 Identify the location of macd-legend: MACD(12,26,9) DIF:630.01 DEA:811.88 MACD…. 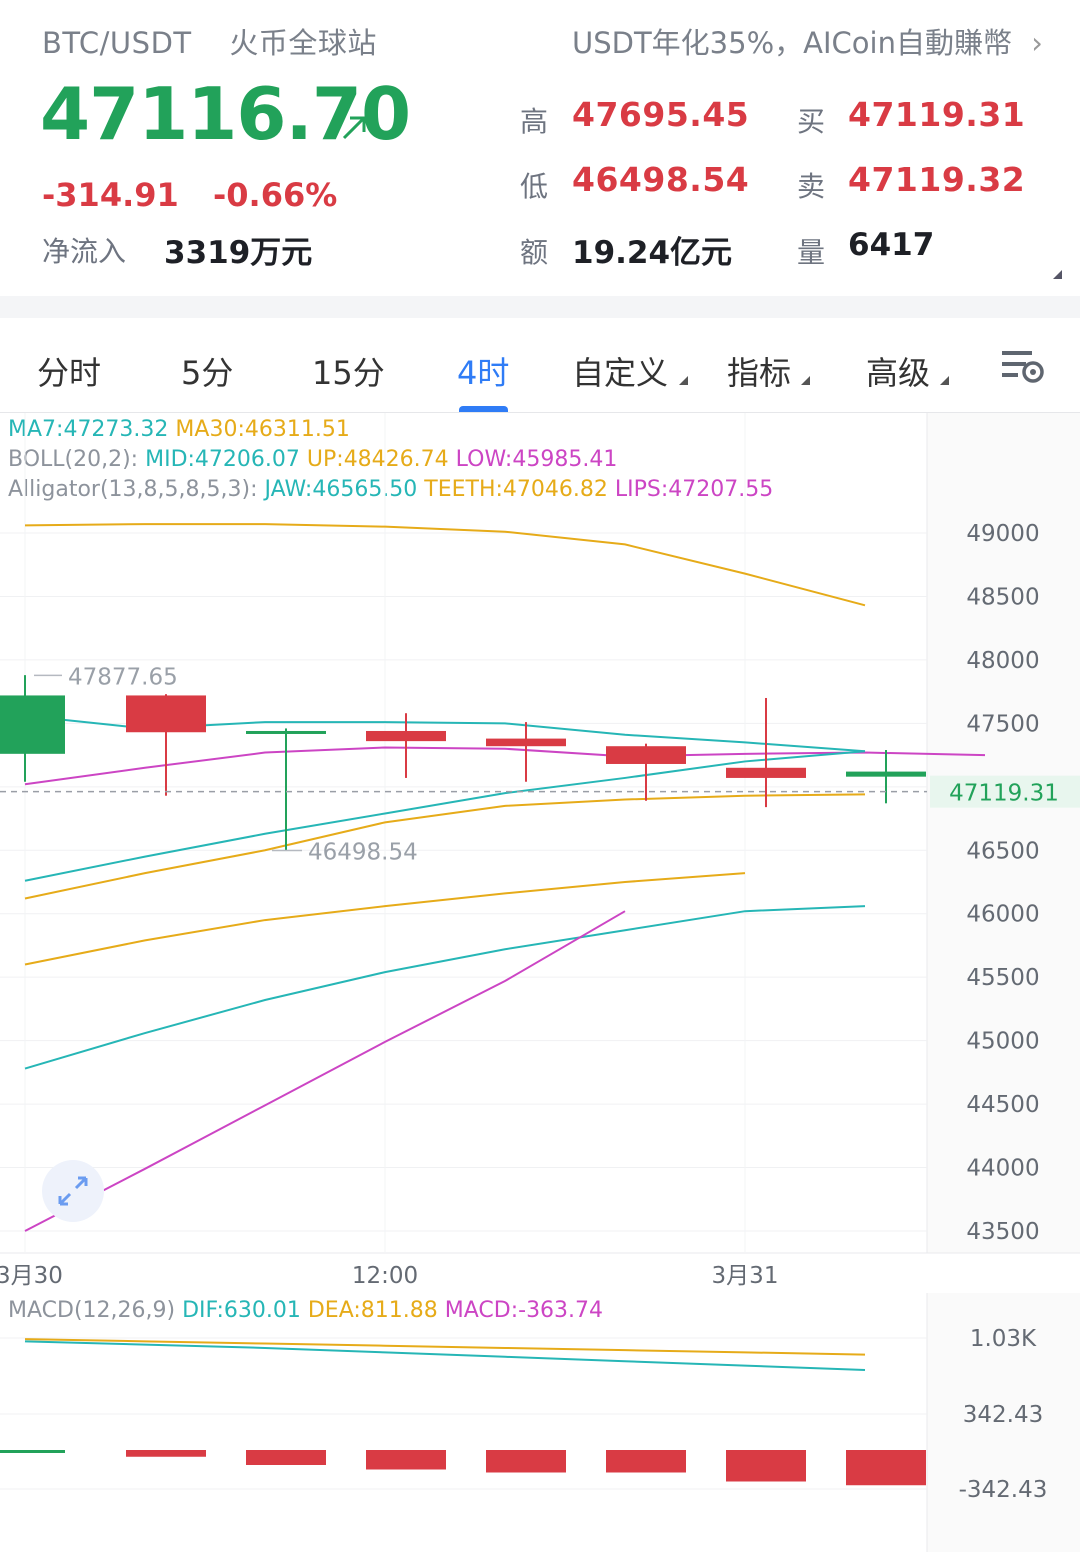
(305, 1310).